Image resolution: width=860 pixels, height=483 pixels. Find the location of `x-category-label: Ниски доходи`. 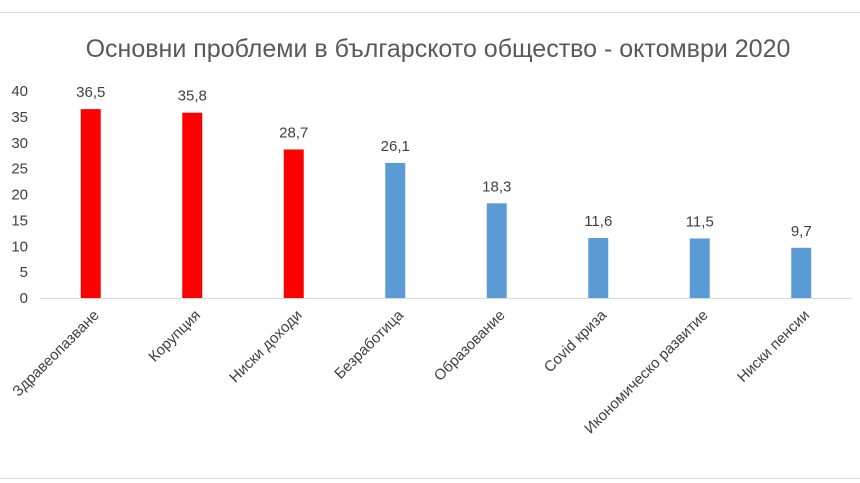

x-category-label: Ниски доходи is located at coordinates (265, 346).